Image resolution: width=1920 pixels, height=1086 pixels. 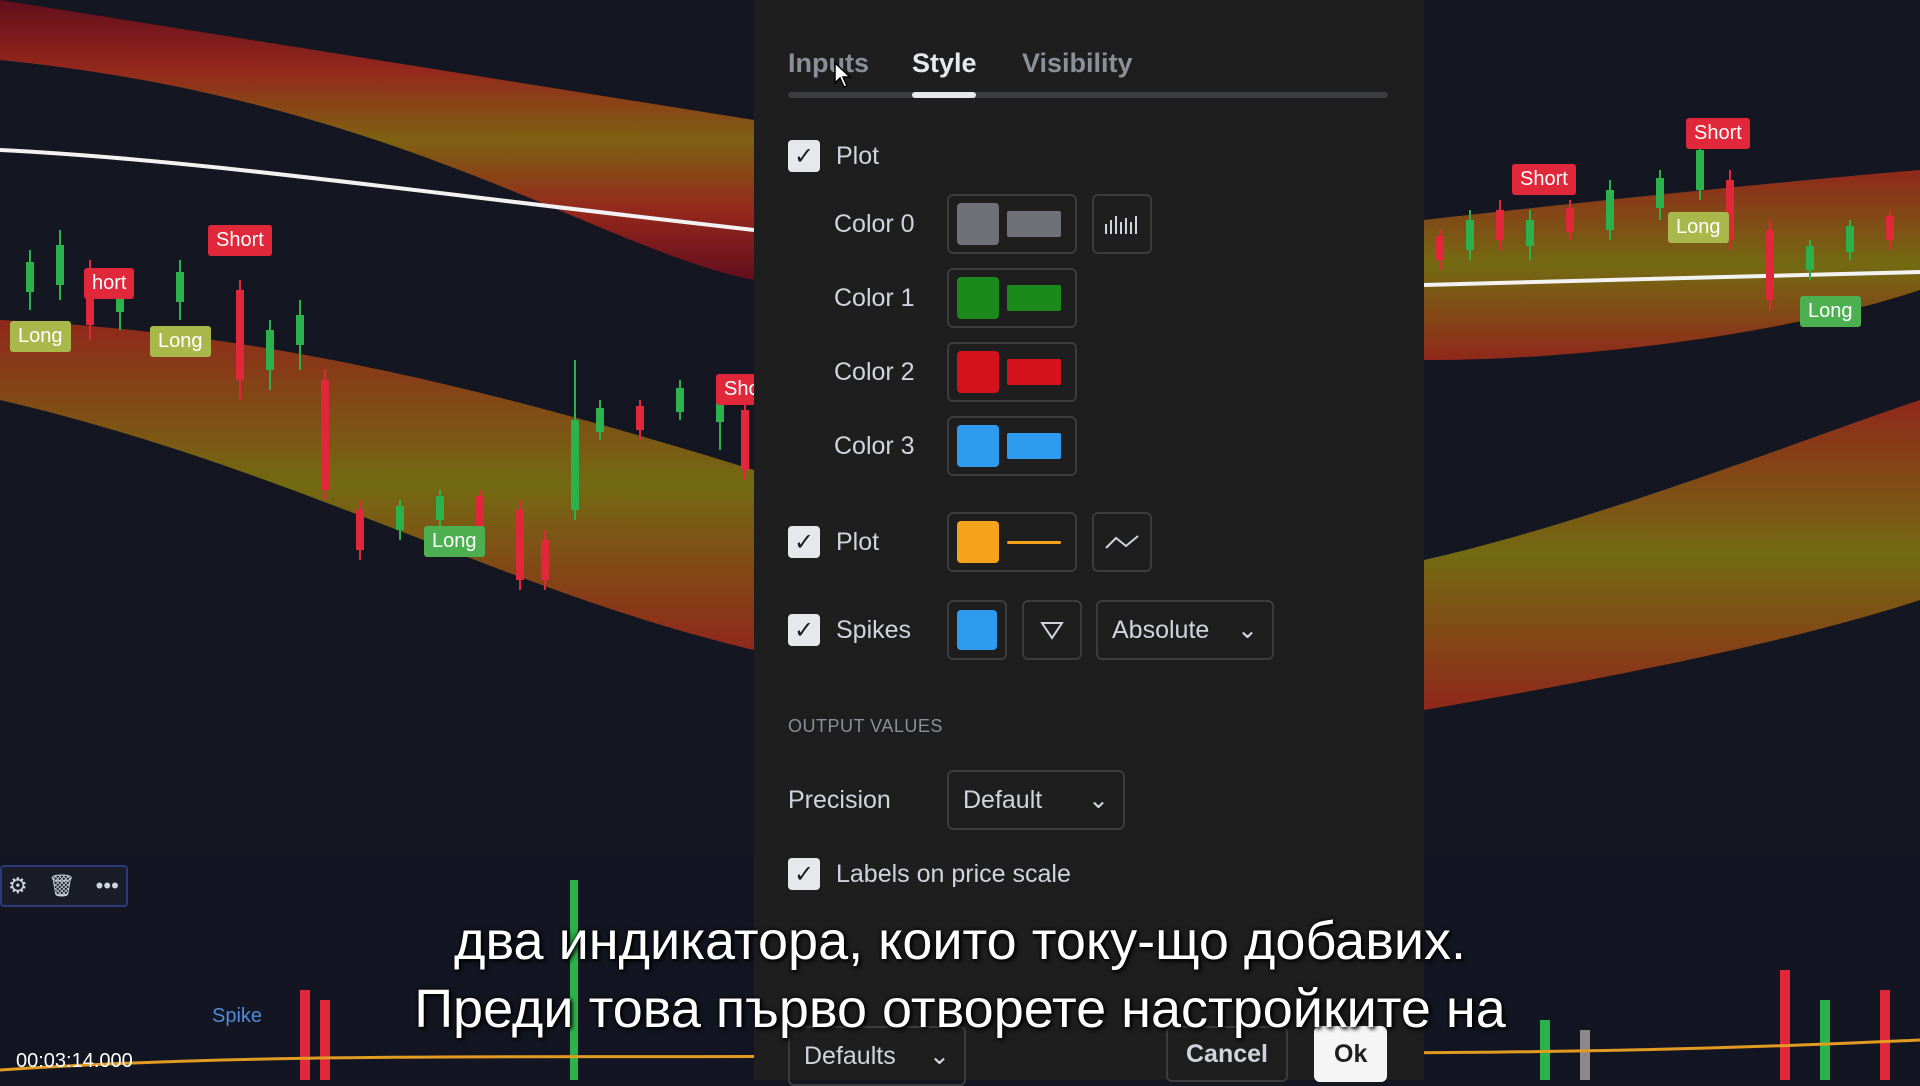 I want to click on settings-icon: ⚙, so click(x=18, y=885).